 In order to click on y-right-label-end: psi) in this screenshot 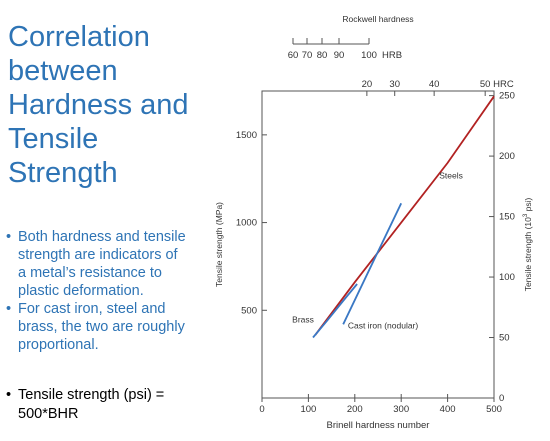, I will do `click(528, 206)`.